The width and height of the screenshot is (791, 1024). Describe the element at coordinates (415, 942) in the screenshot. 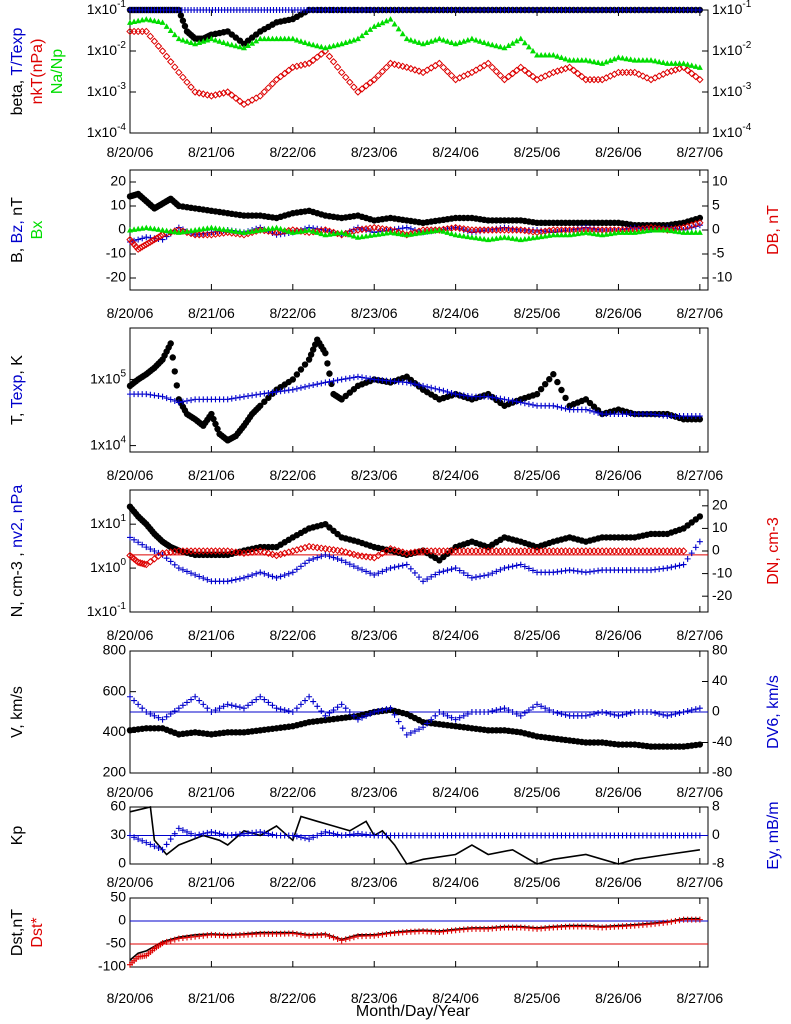

I see `series-dst-` at that location.